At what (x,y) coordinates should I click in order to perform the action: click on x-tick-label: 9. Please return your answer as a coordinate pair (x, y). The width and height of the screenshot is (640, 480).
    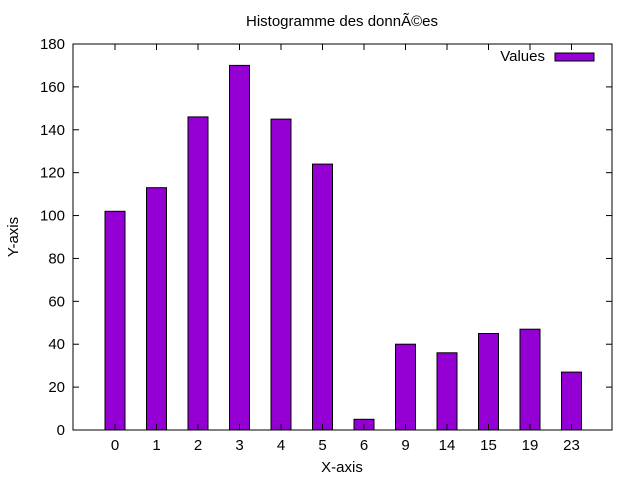
    Looking at the image, I should click on (405, 445).